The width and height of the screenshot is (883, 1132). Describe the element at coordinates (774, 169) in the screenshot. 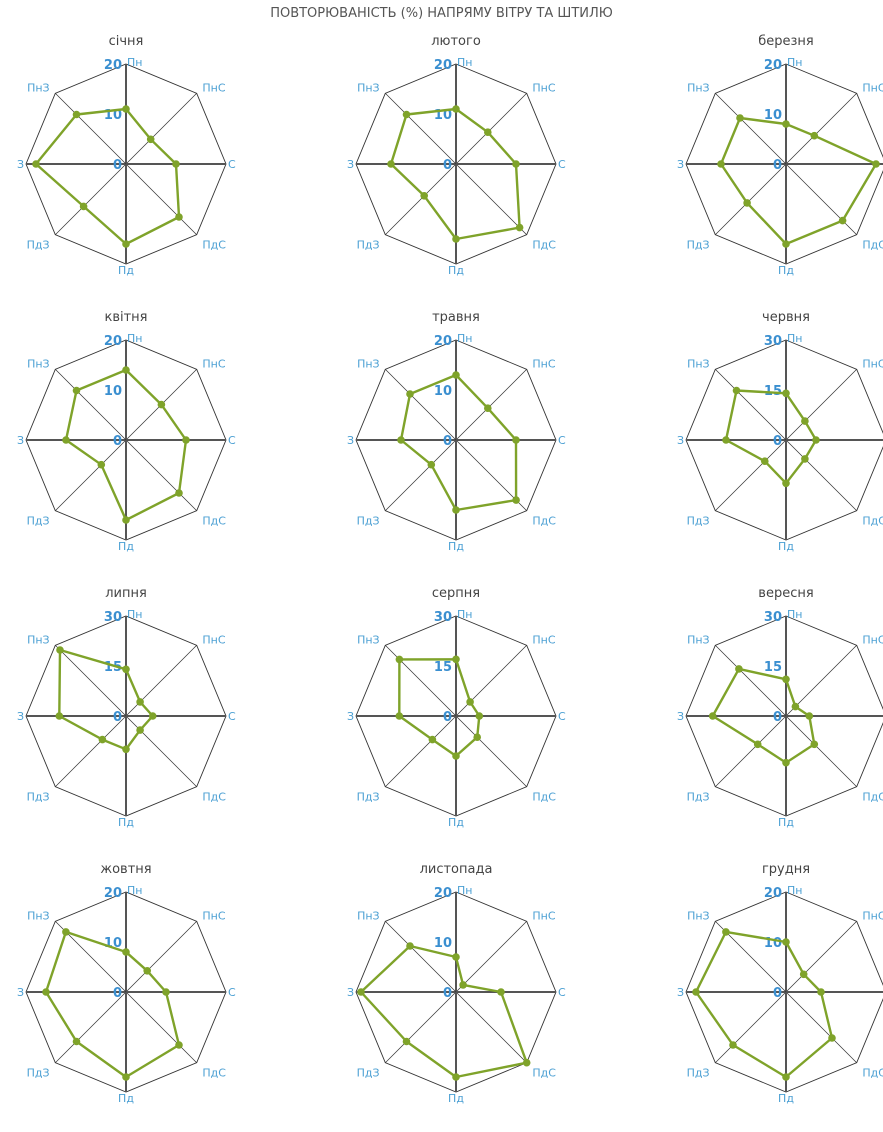

I see `radar-chart: березня20100ПнПнССПдСПдПдЗЗПнЗ` at that location.